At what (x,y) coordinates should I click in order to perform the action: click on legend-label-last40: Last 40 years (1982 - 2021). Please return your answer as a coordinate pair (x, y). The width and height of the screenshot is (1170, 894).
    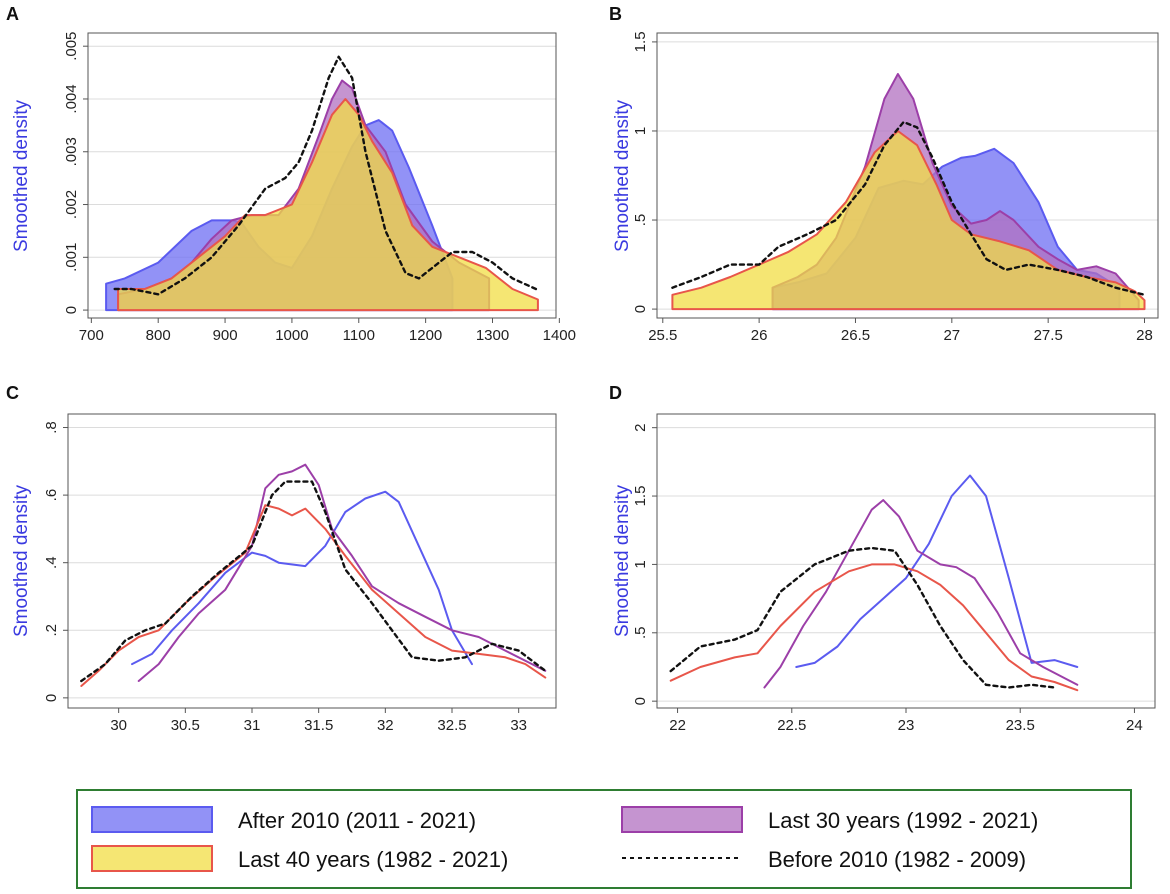
    Looking at the image, I should click on (373, 859).